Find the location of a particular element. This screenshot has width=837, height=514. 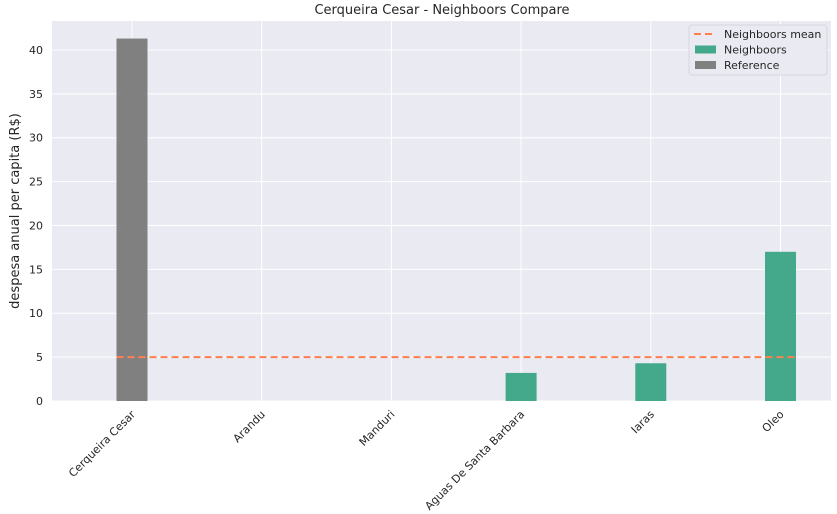

y-tick-label: 10 is located at coordinates (36, 313).